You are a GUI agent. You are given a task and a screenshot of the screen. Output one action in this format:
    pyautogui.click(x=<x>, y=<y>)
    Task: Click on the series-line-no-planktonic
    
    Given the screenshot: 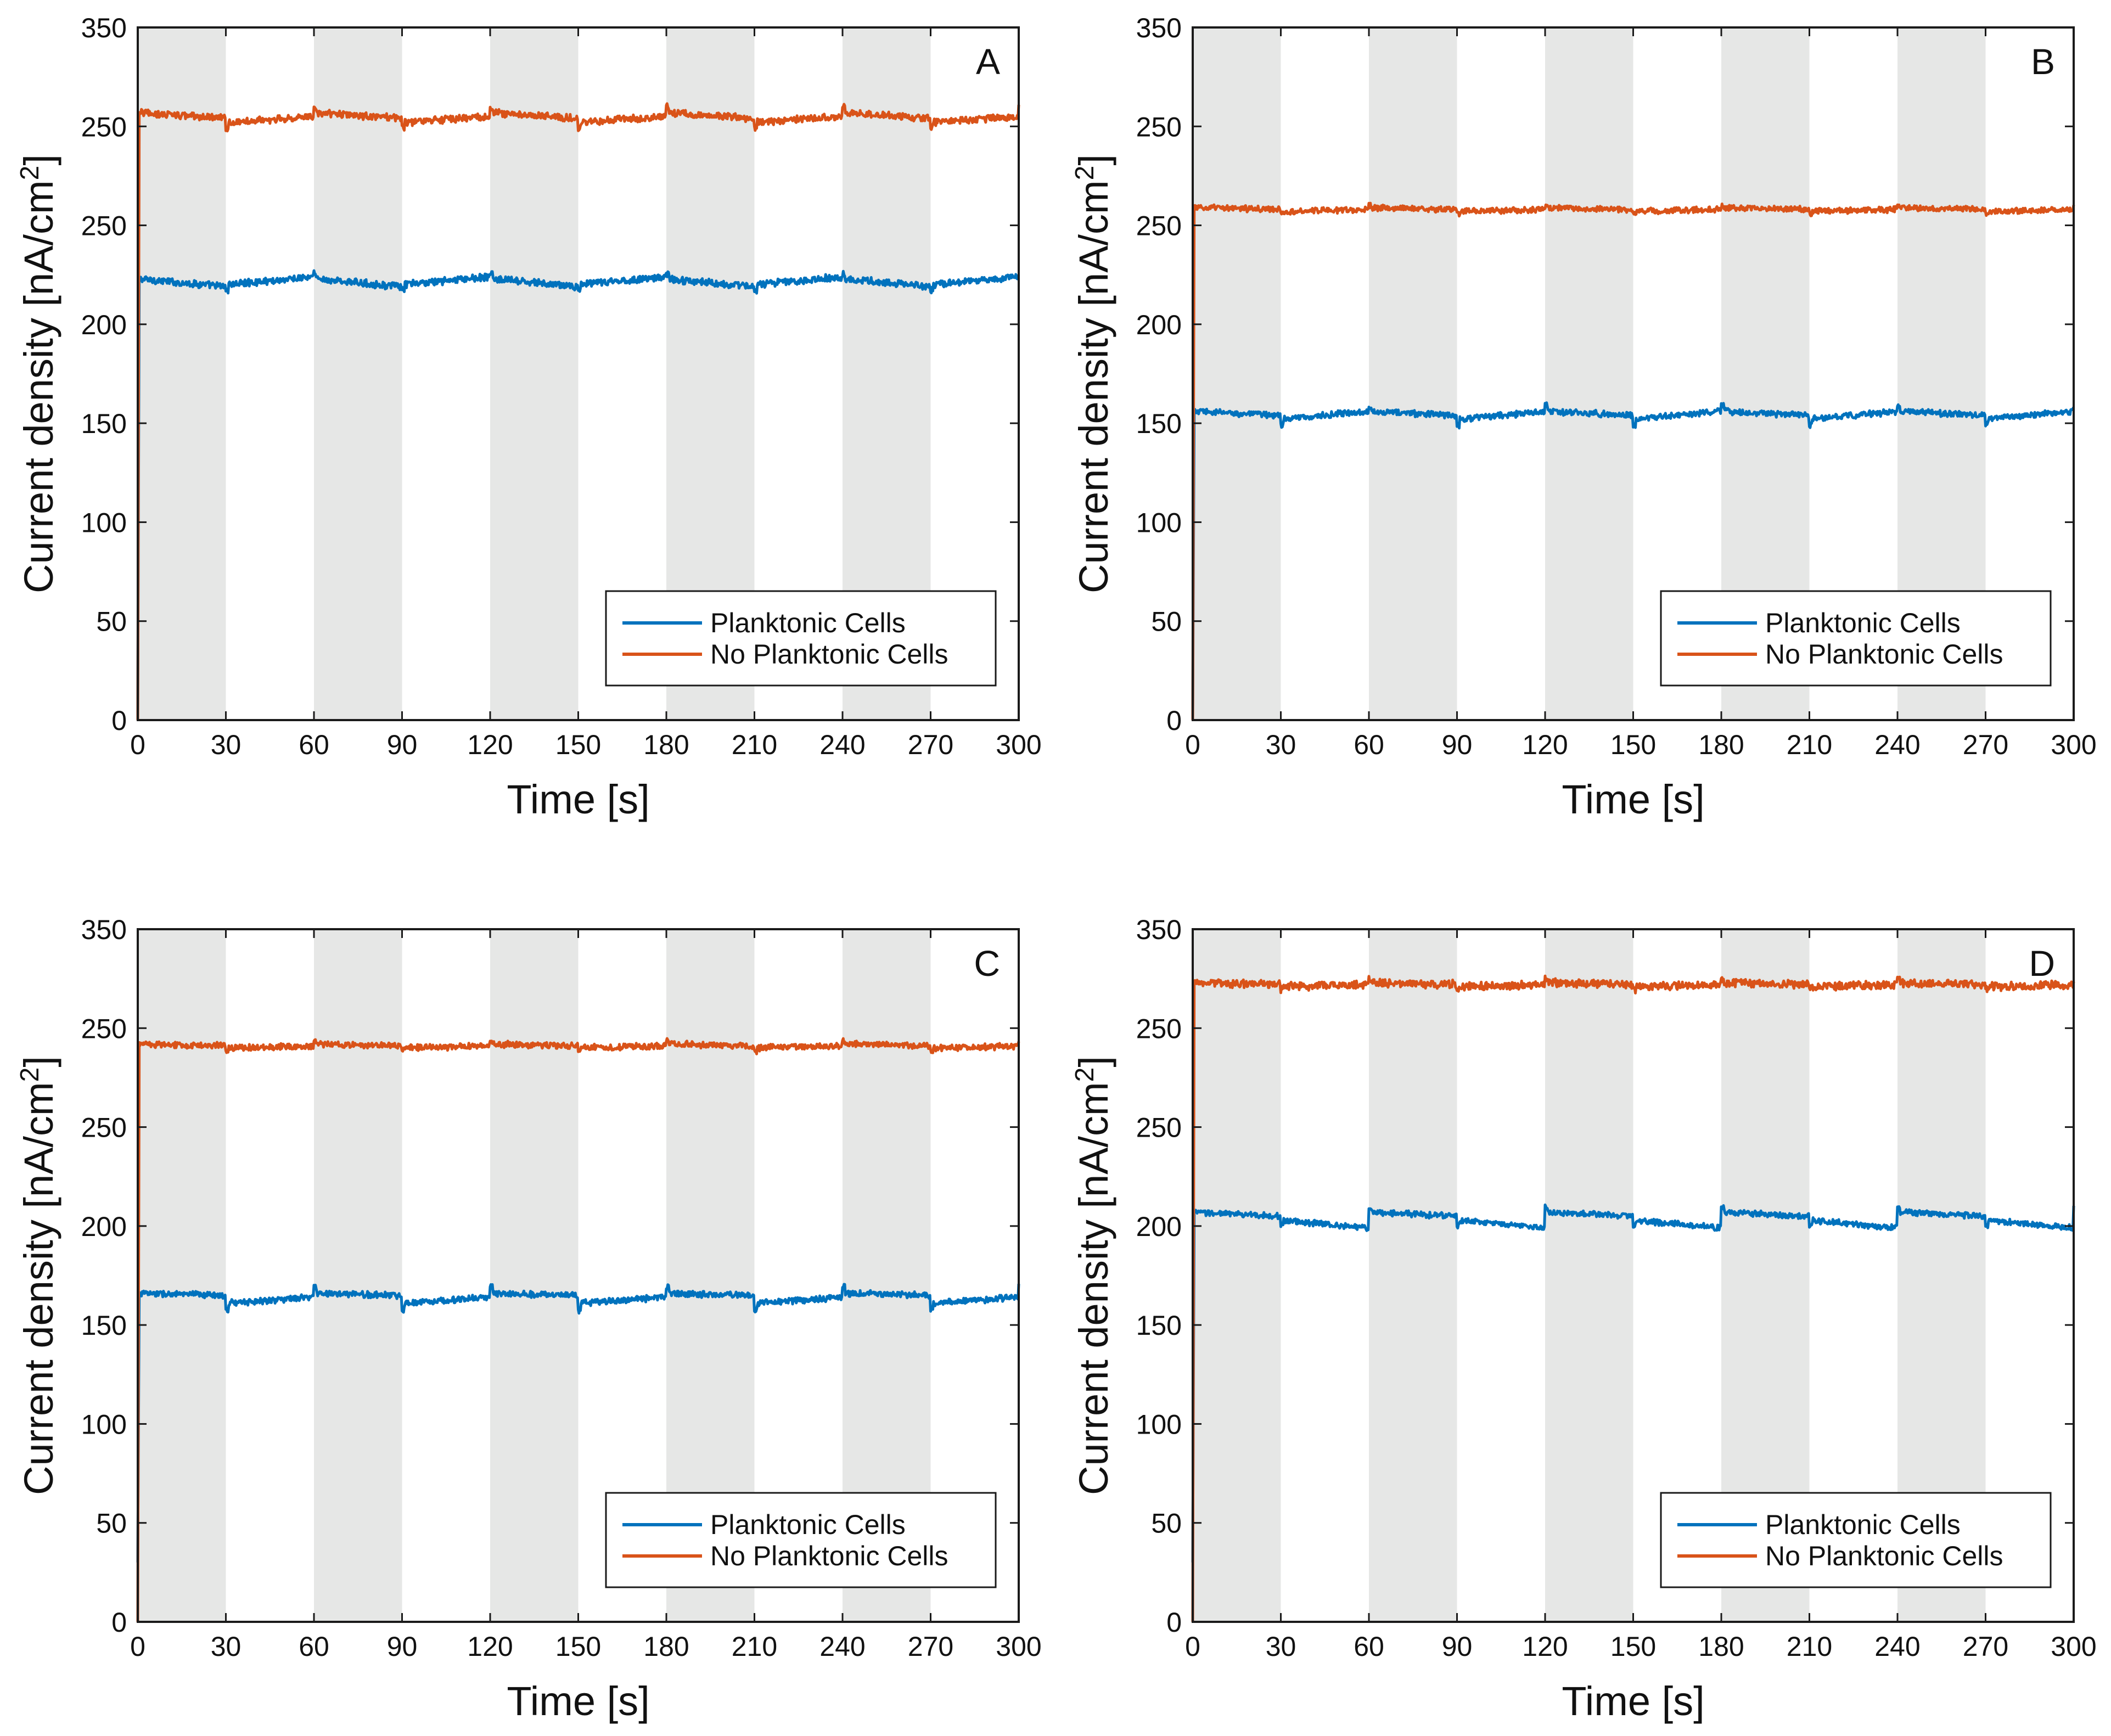 What is the action you would take?
    pyautogui.click(x=1633, y=461)
    